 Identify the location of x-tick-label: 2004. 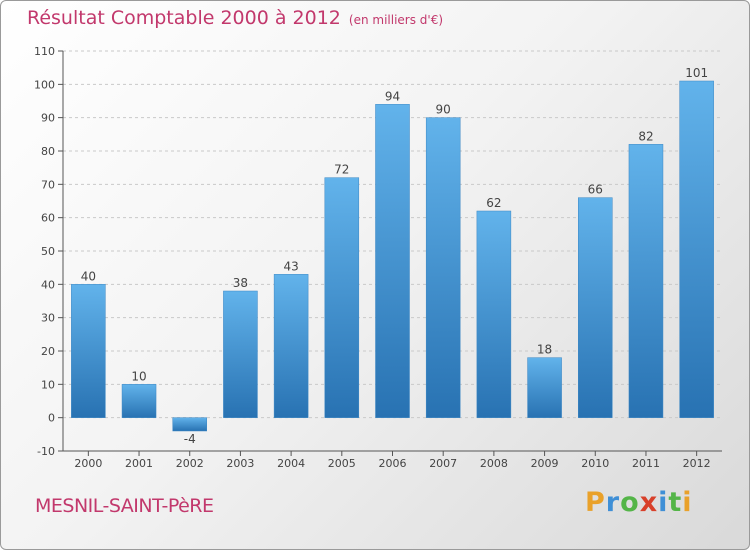
(291, 463).